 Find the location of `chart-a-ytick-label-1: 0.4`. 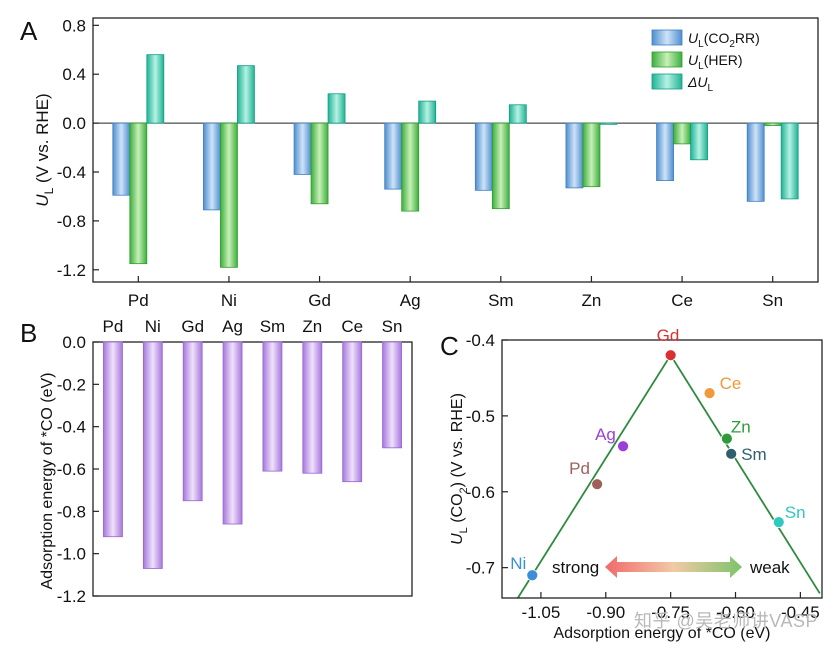

chart-a-ytick-label-1: 0.4 is located at coordinates (74, 74).